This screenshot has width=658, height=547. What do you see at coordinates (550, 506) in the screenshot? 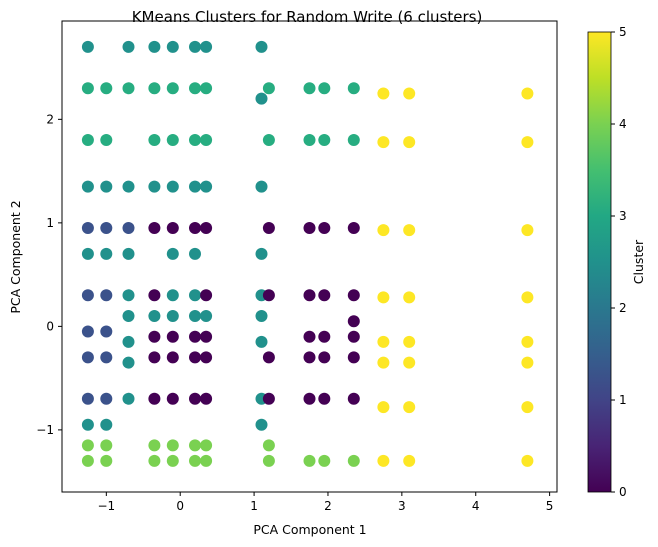
I see `x-tick-label: 5` at bounding box center [550, 506].